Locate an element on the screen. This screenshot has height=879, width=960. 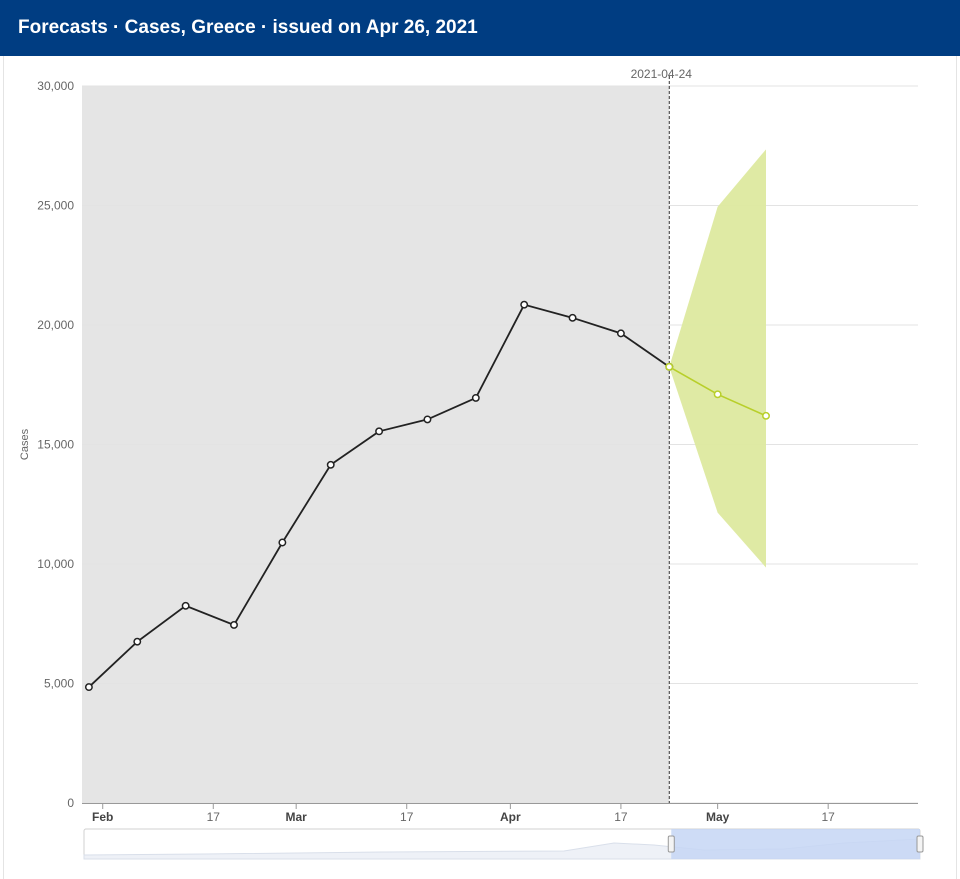
y-tick-label: 0 is located at coordinates (70, 803).